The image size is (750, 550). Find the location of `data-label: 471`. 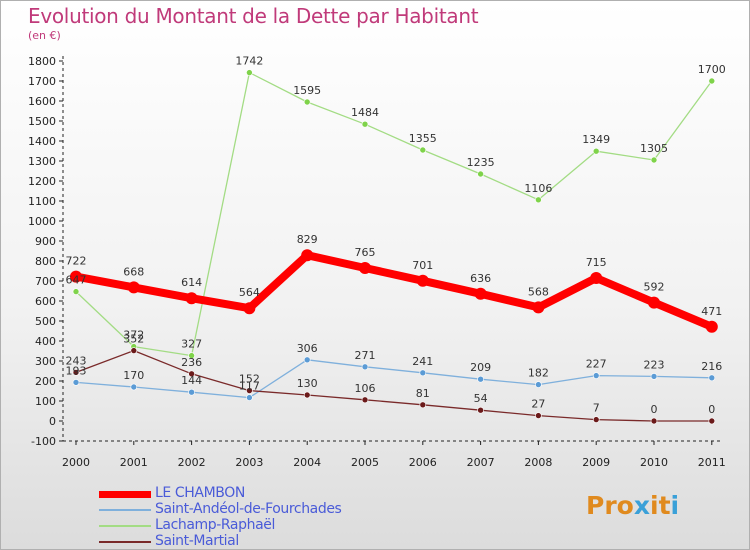

data-label: 471 is located at coordinates (711, 311).